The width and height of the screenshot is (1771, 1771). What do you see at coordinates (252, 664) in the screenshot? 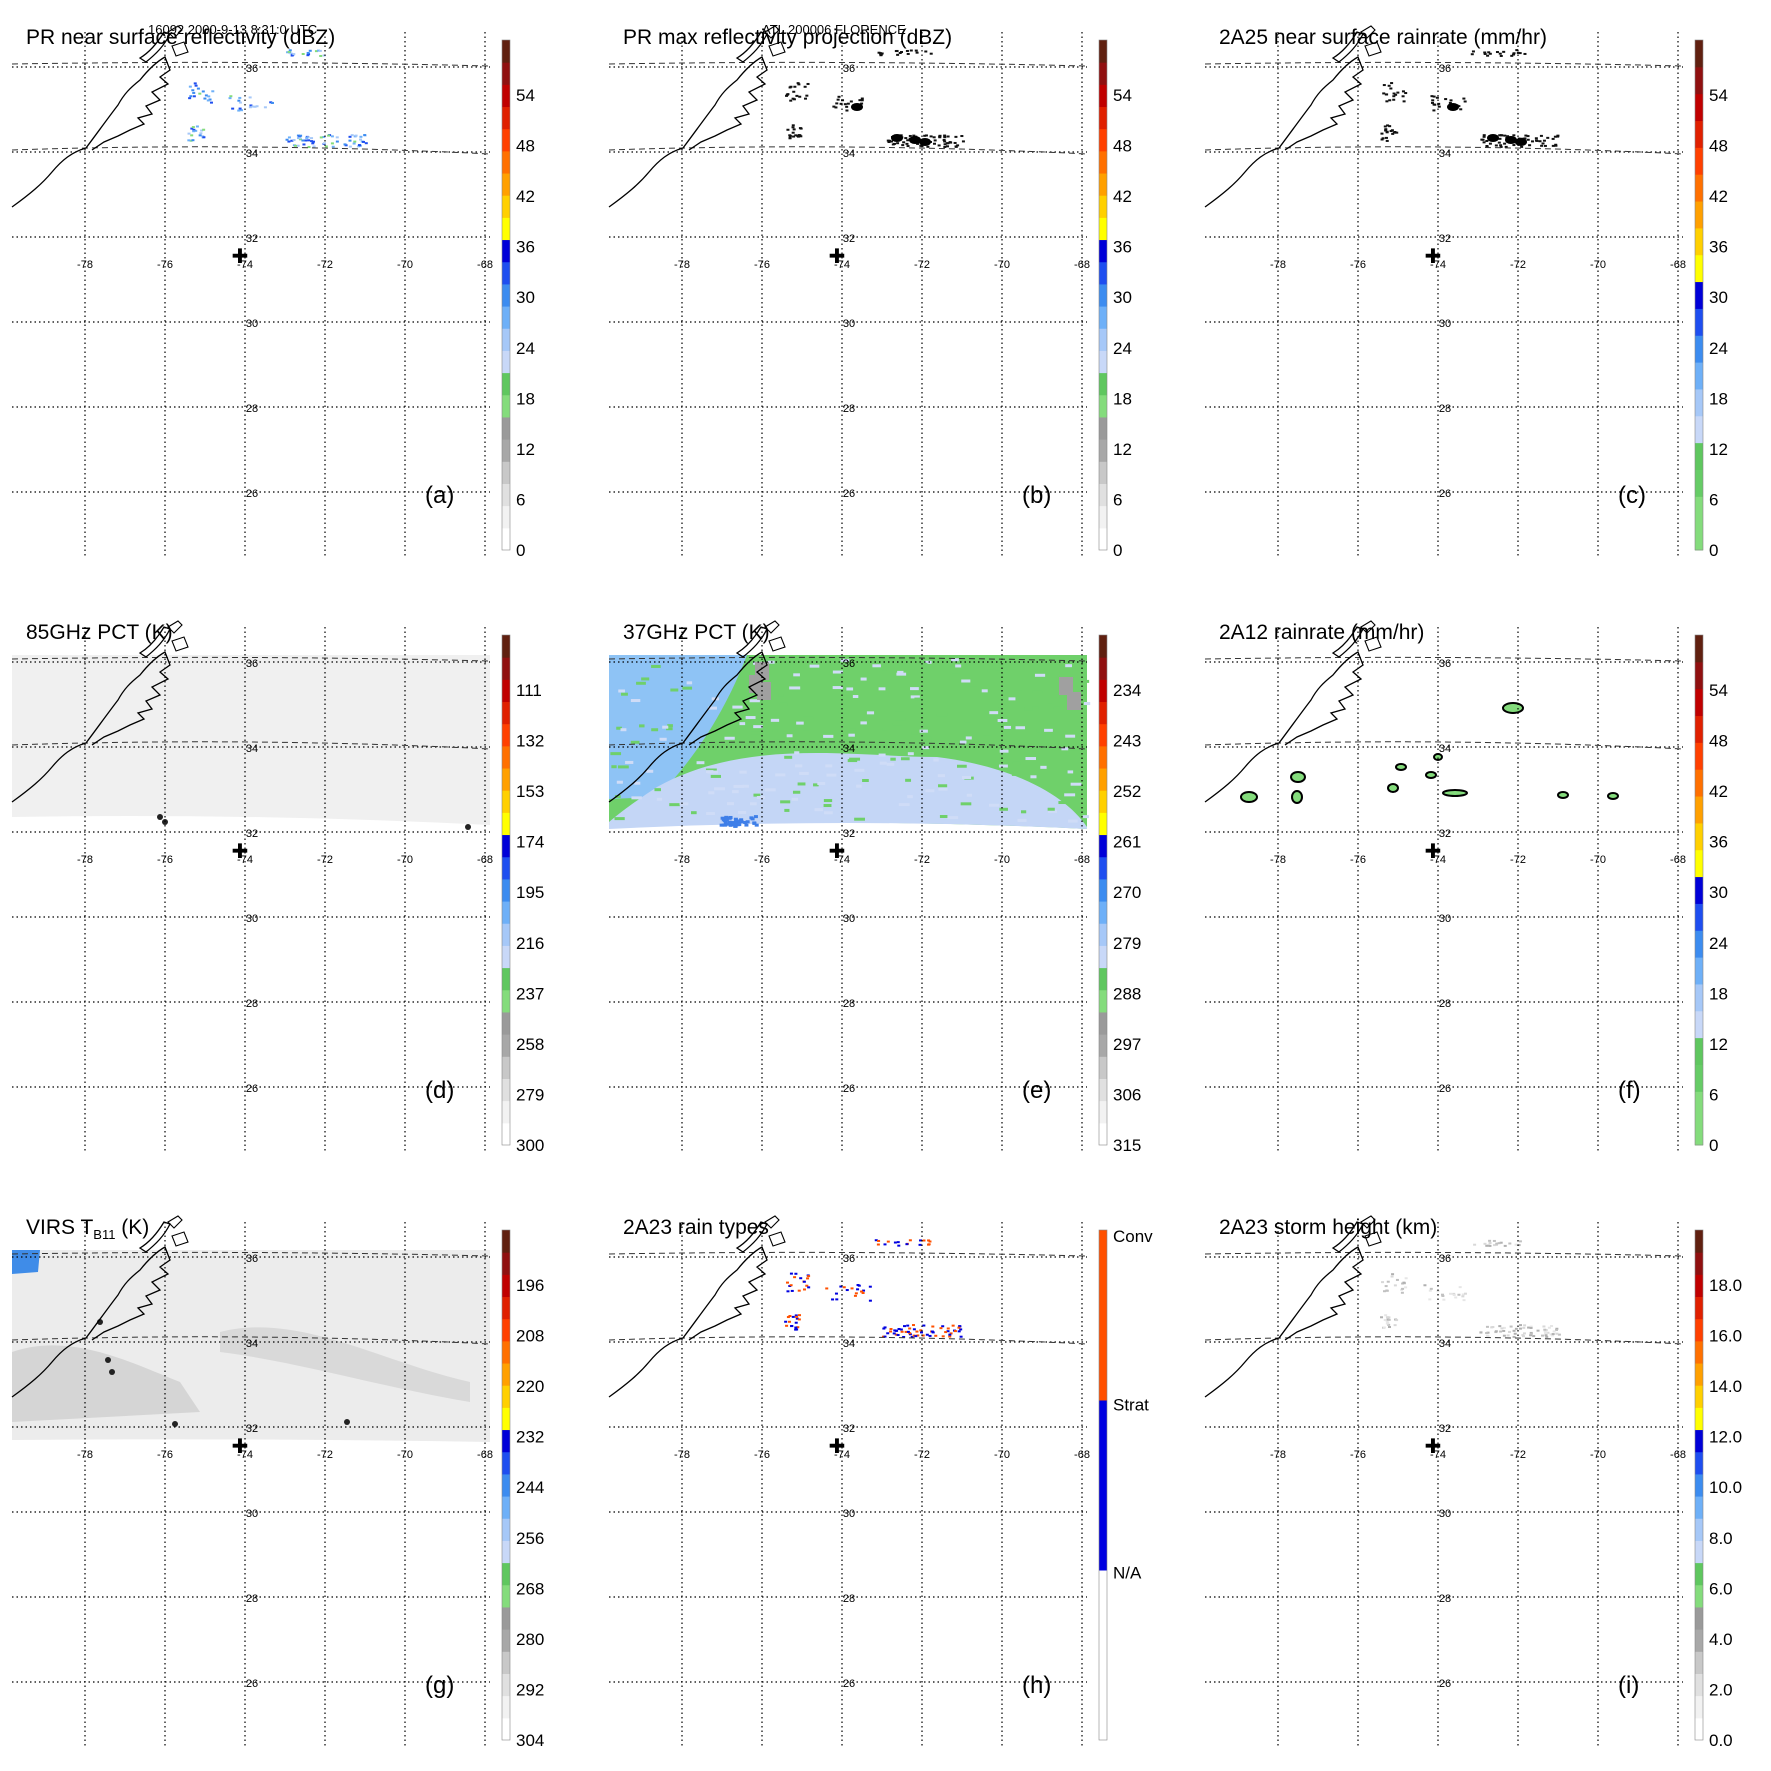
I see `lat-label: 36` at bounding box center [252, 664].